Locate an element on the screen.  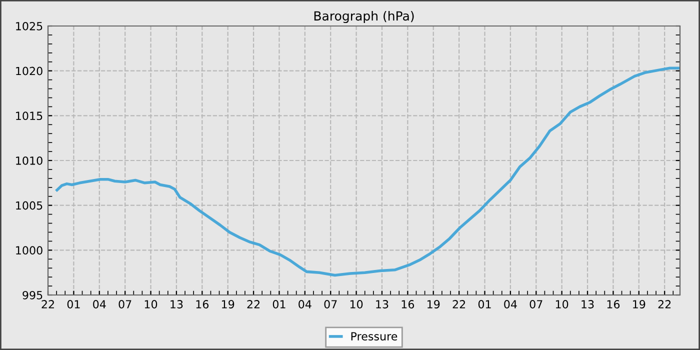
y-tick-label: 1025 is located at coordinates (29, 26).